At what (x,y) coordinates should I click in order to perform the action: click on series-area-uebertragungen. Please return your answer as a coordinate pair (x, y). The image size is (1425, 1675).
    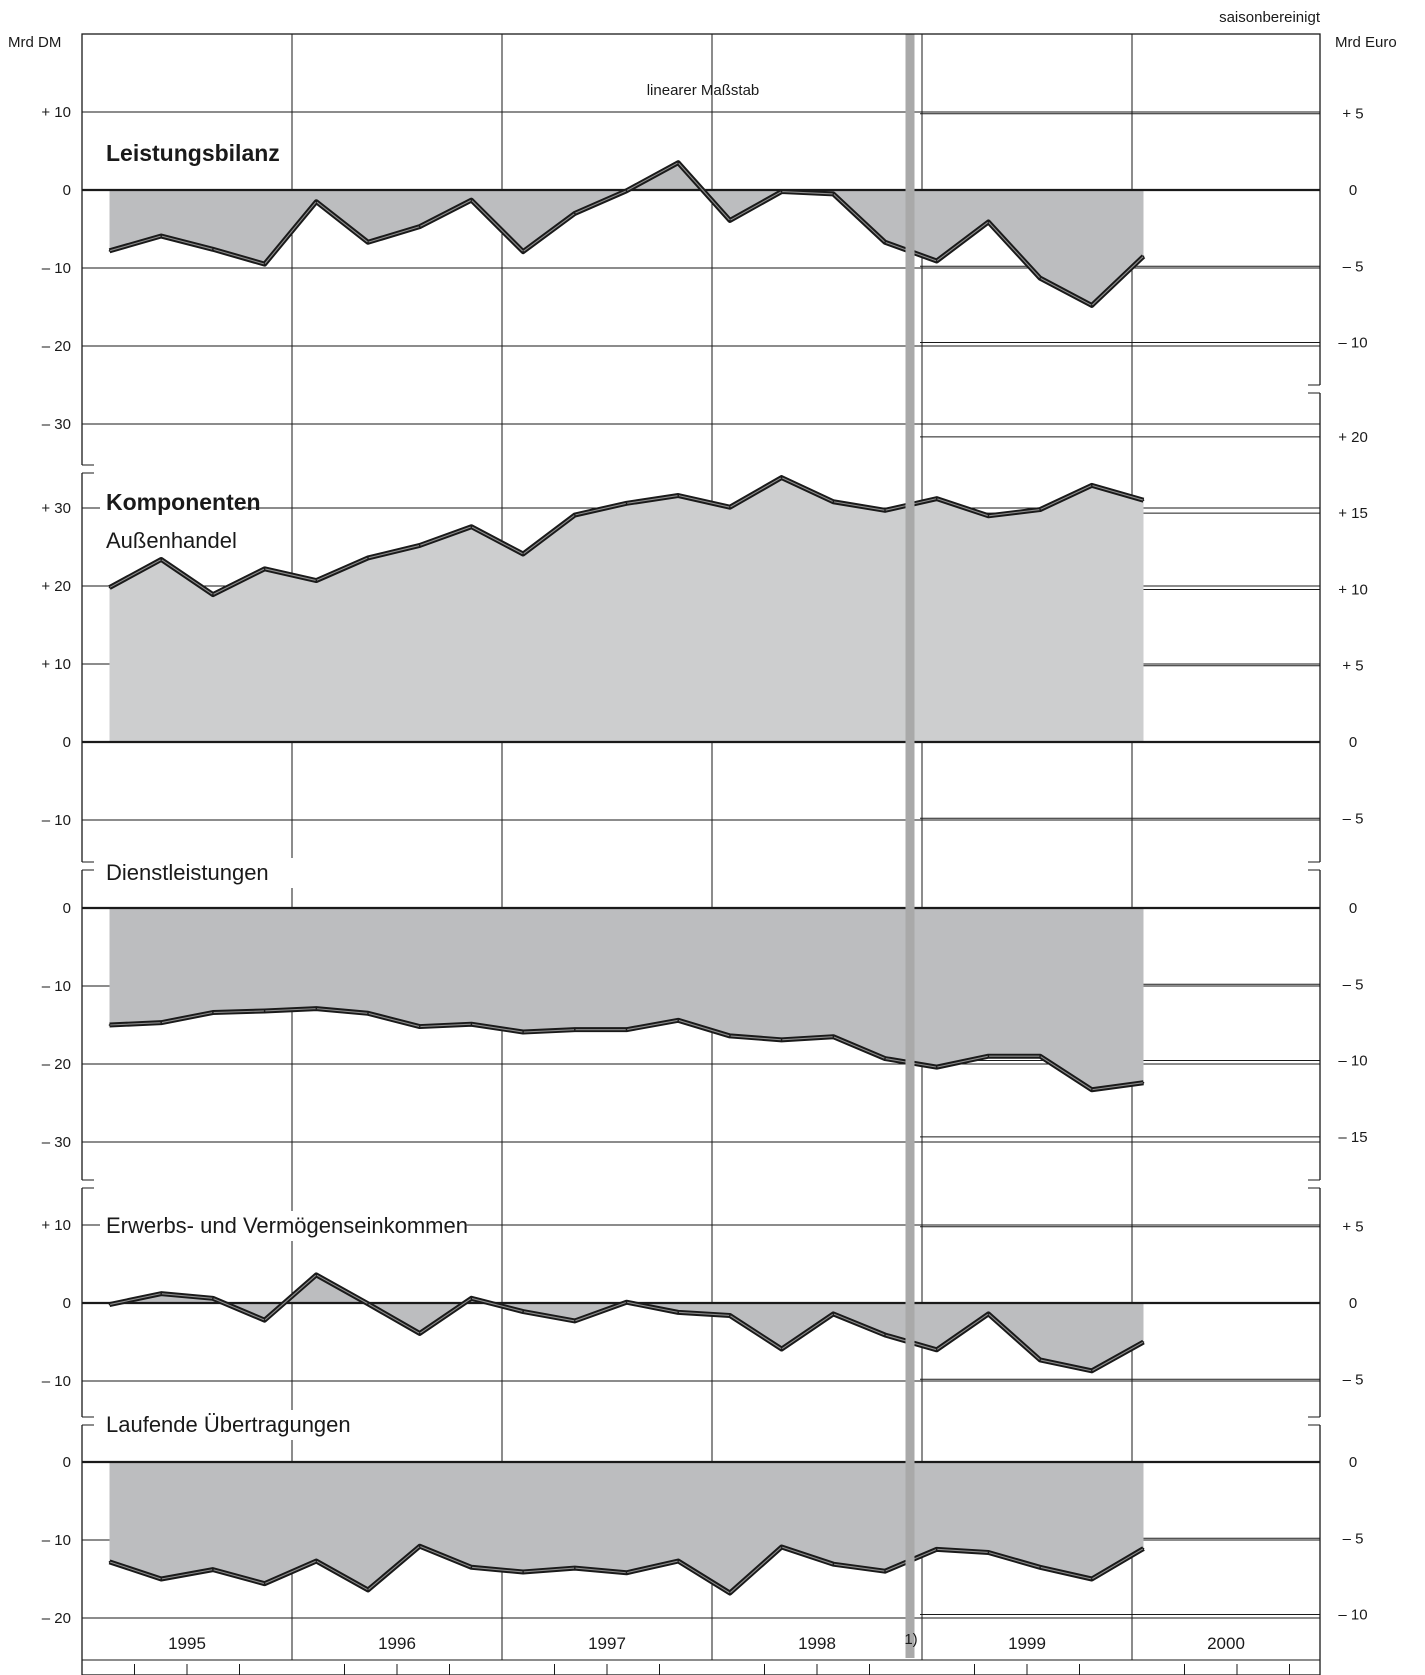
    Looking at the image, I should click on (626, 1528).